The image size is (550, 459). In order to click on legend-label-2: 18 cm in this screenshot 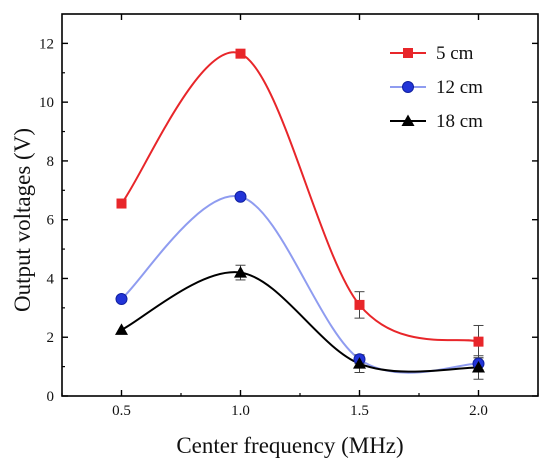, I will do `click(459, 121)`.